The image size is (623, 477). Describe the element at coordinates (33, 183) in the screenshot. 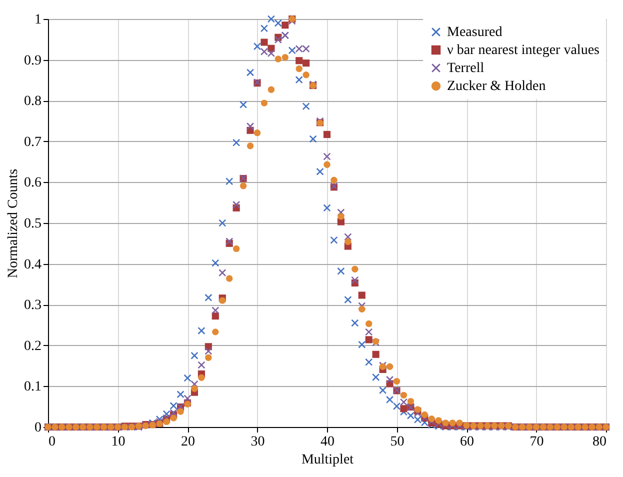

I see `y-tick-label: 0.6` at that location.